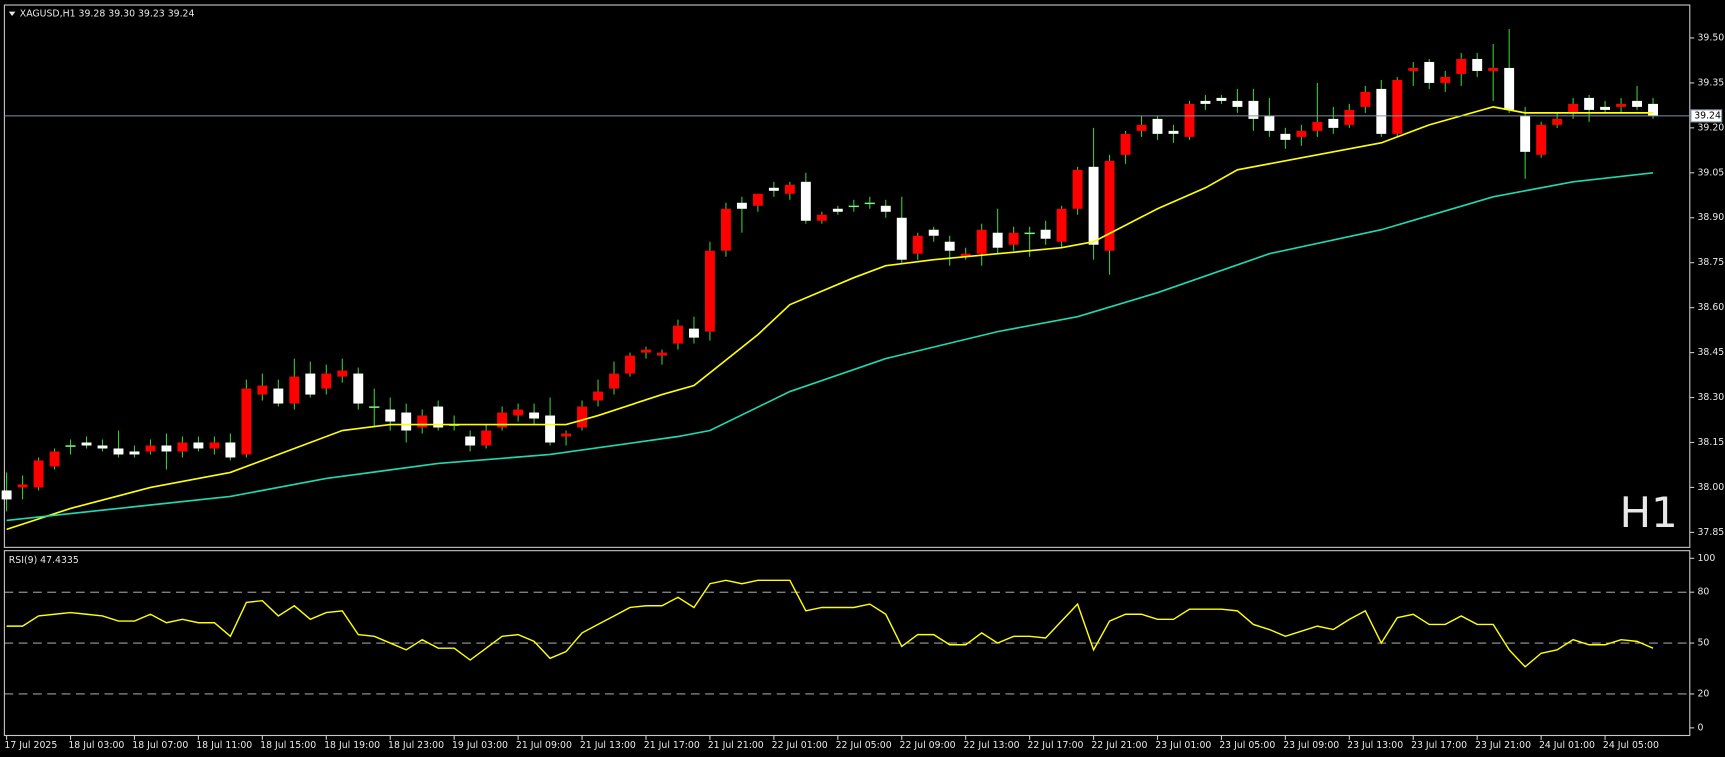 Image resolution: width=1725 pixels, height=757 pixels. I want to click on x-tick-label: 18 Jul 15:00, so click(288, 745).